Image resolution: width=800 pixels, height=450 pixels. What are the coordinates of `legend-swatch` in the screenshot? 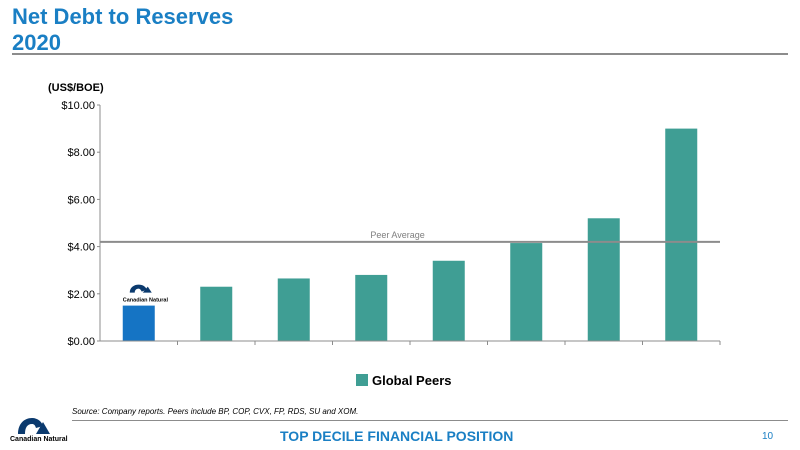 It's located at (362, 380).